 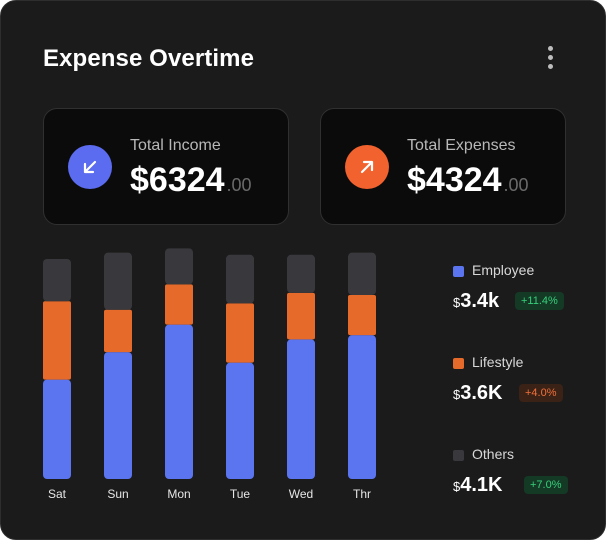 I want to click on bar-lifestyle-thr, so click(x=362, y=315).